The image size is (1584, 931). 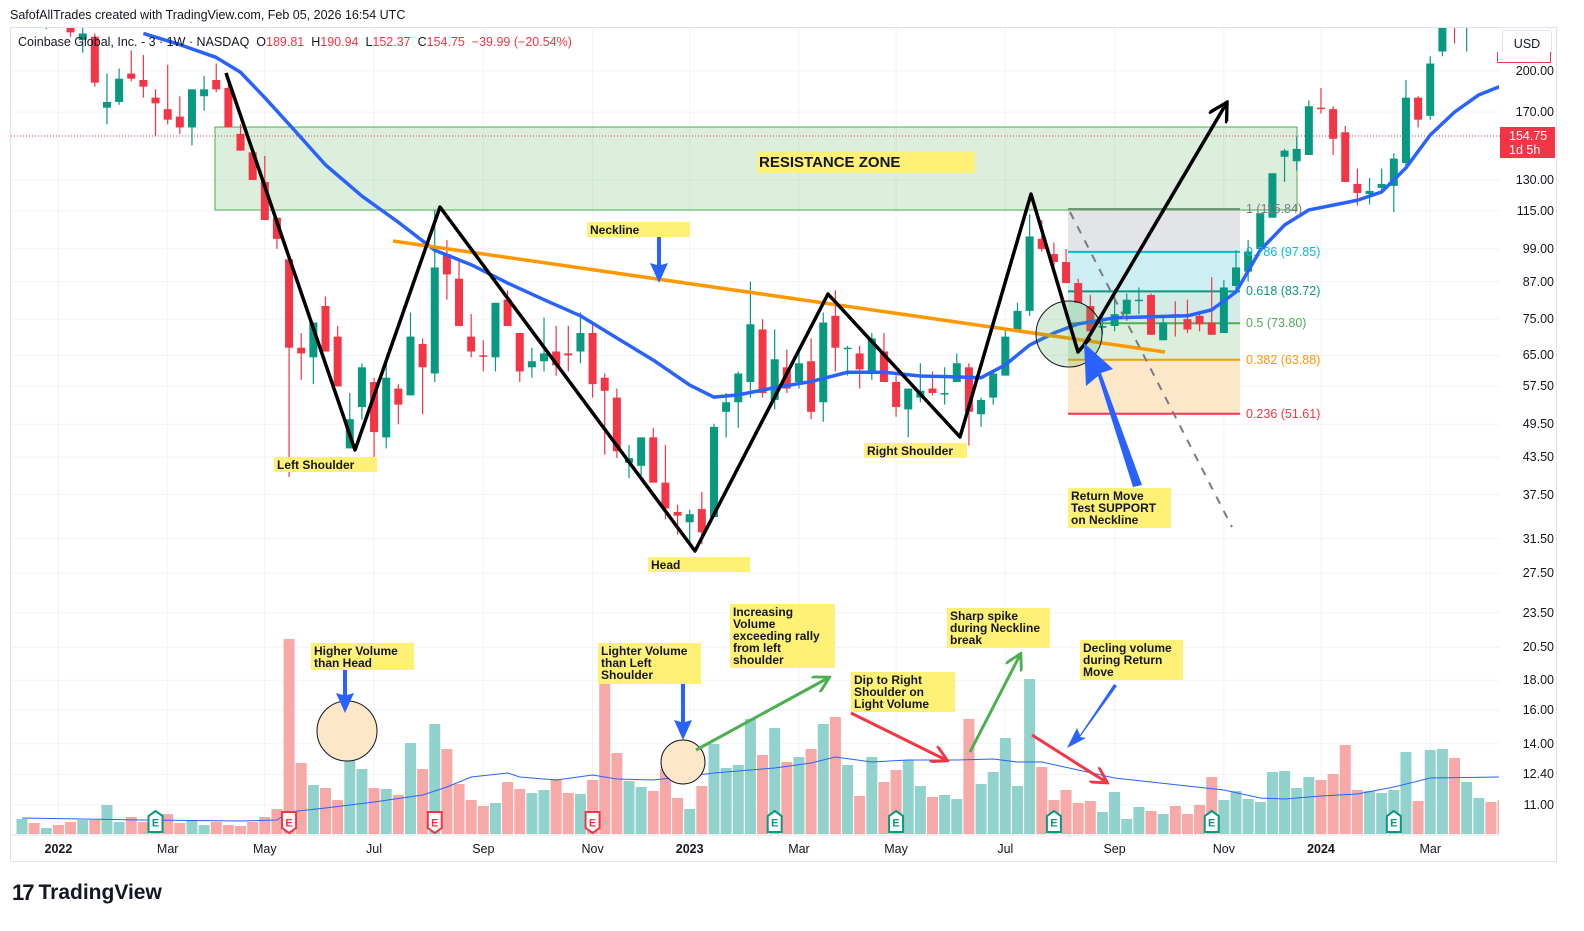 I want to click on fib-level-label: 1 (115.84), so click(x=1274, y=209).